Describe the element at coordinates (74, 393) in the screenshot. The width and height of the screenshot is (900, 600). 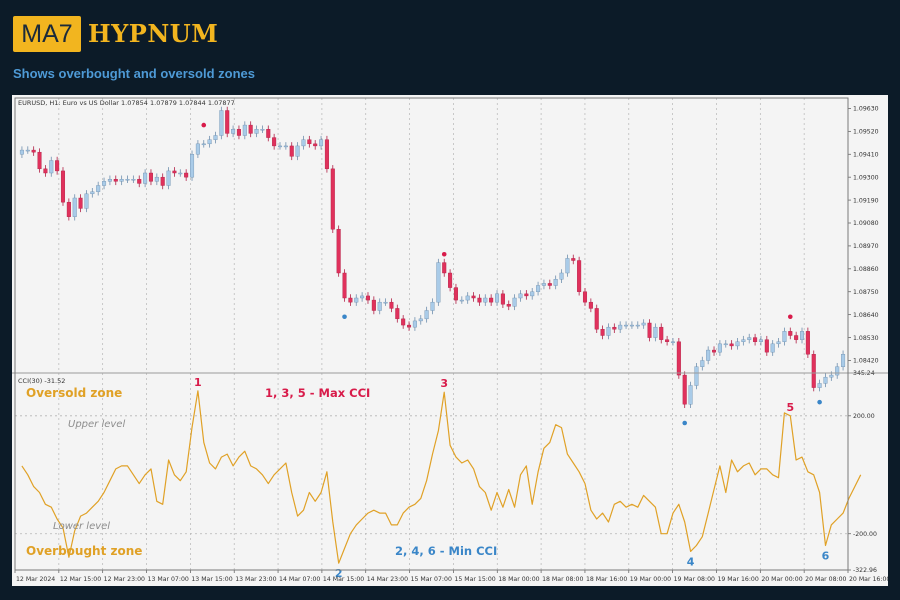
I see `oversold-zone-label: Oversold zone` at that location.